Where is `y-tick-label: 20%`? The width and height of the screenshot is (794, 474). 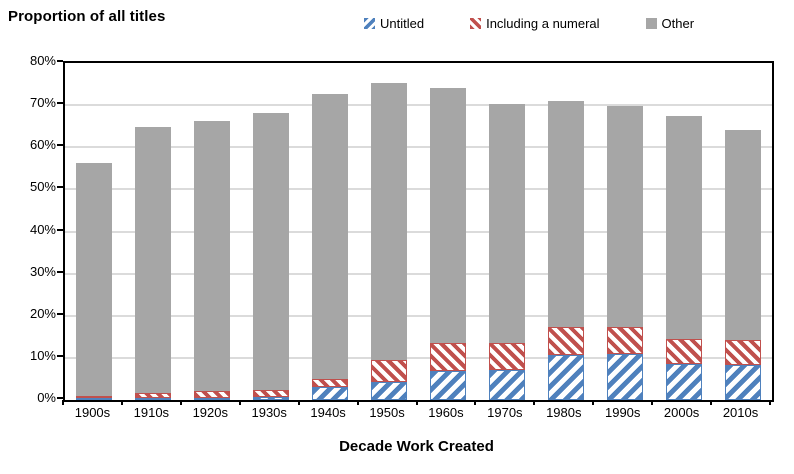
y-tick-label: 20% is located at coordinates (42, 313).